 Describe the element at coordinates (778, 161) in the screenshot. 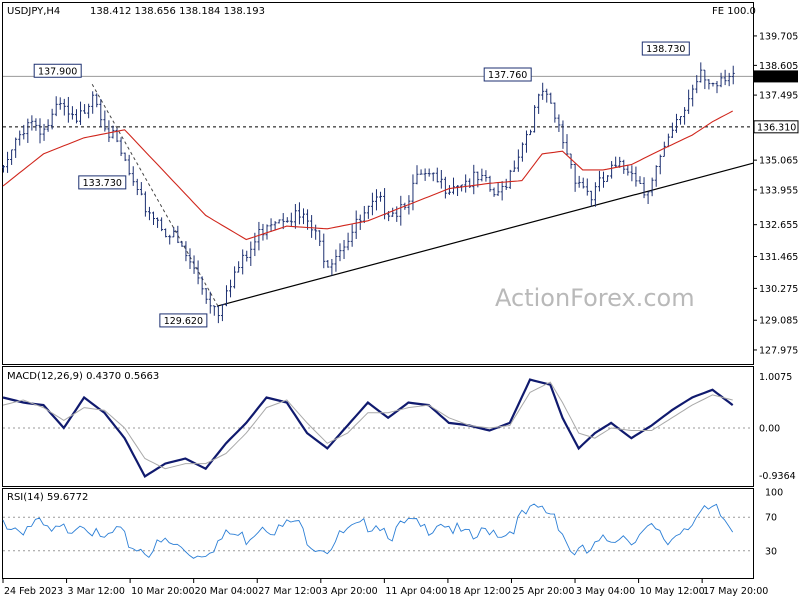

I see `price-axis-label: 135.065` at that location.